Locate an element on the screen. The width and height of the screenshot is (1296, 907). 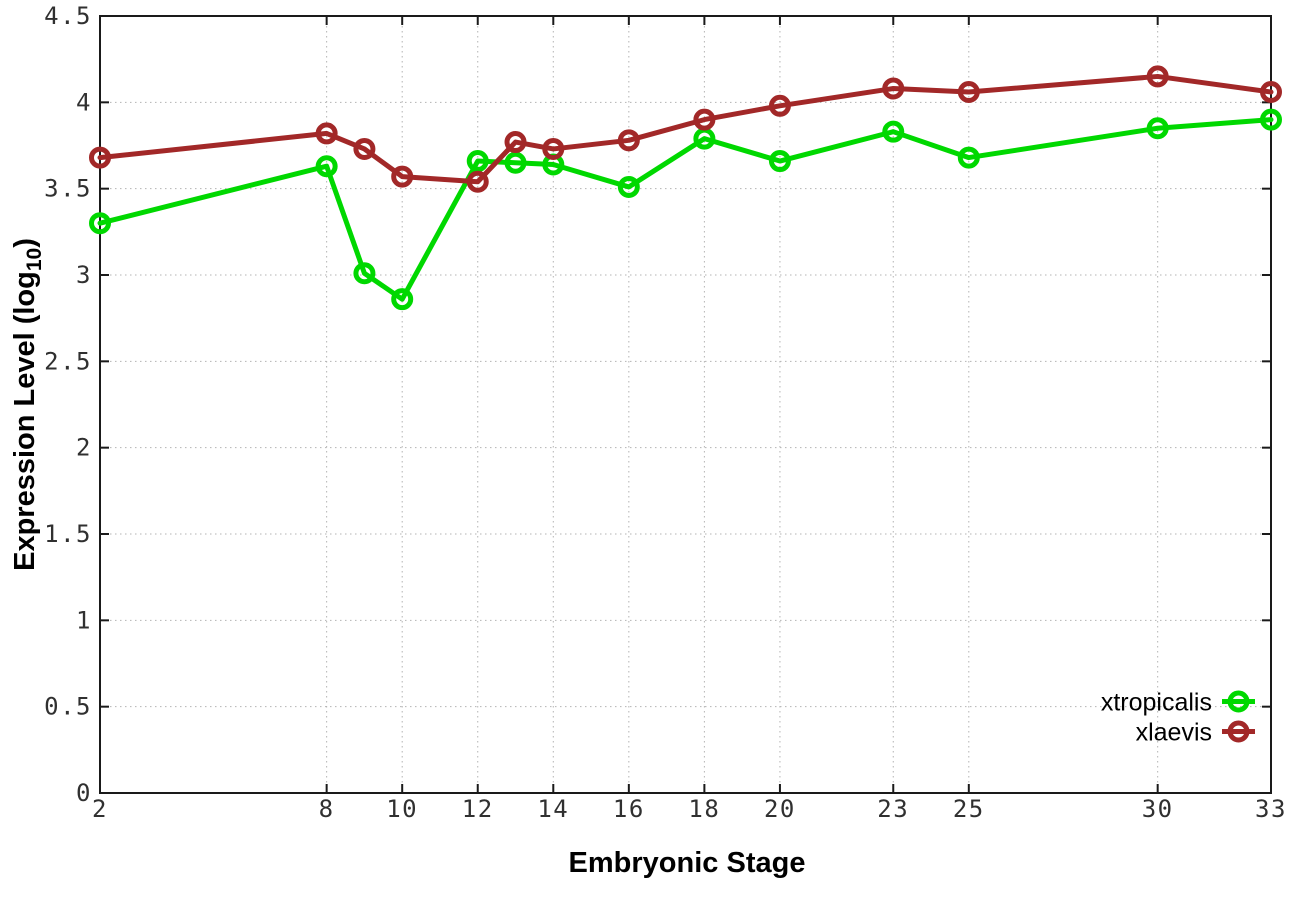
x-tick-label: 30 is located at coordinates (1158, 809).